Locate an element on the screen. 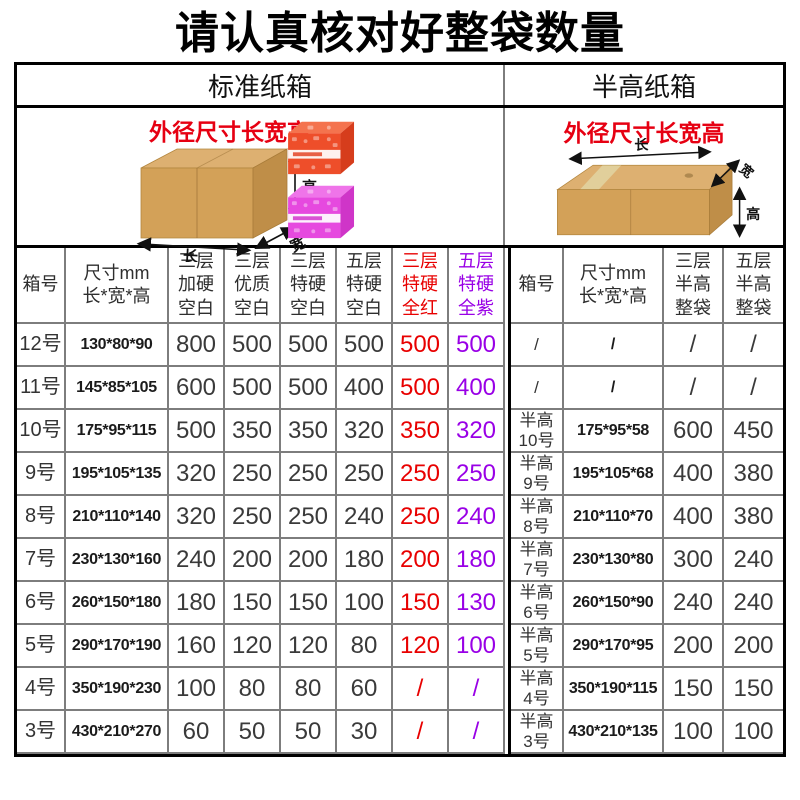 The width and height of the screenshot is (800, 800). quantity-cell-red: 350 is located at coordinates (420, 430).